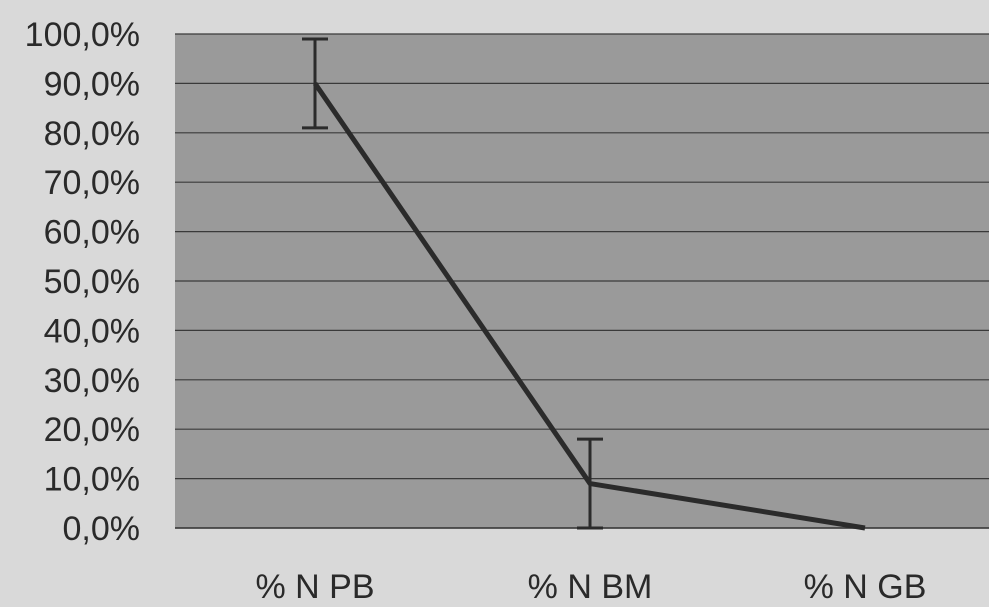 This screenshot has height=607, width=989. I want to click on y-tick-label: 30,0%, so click(92, 381).